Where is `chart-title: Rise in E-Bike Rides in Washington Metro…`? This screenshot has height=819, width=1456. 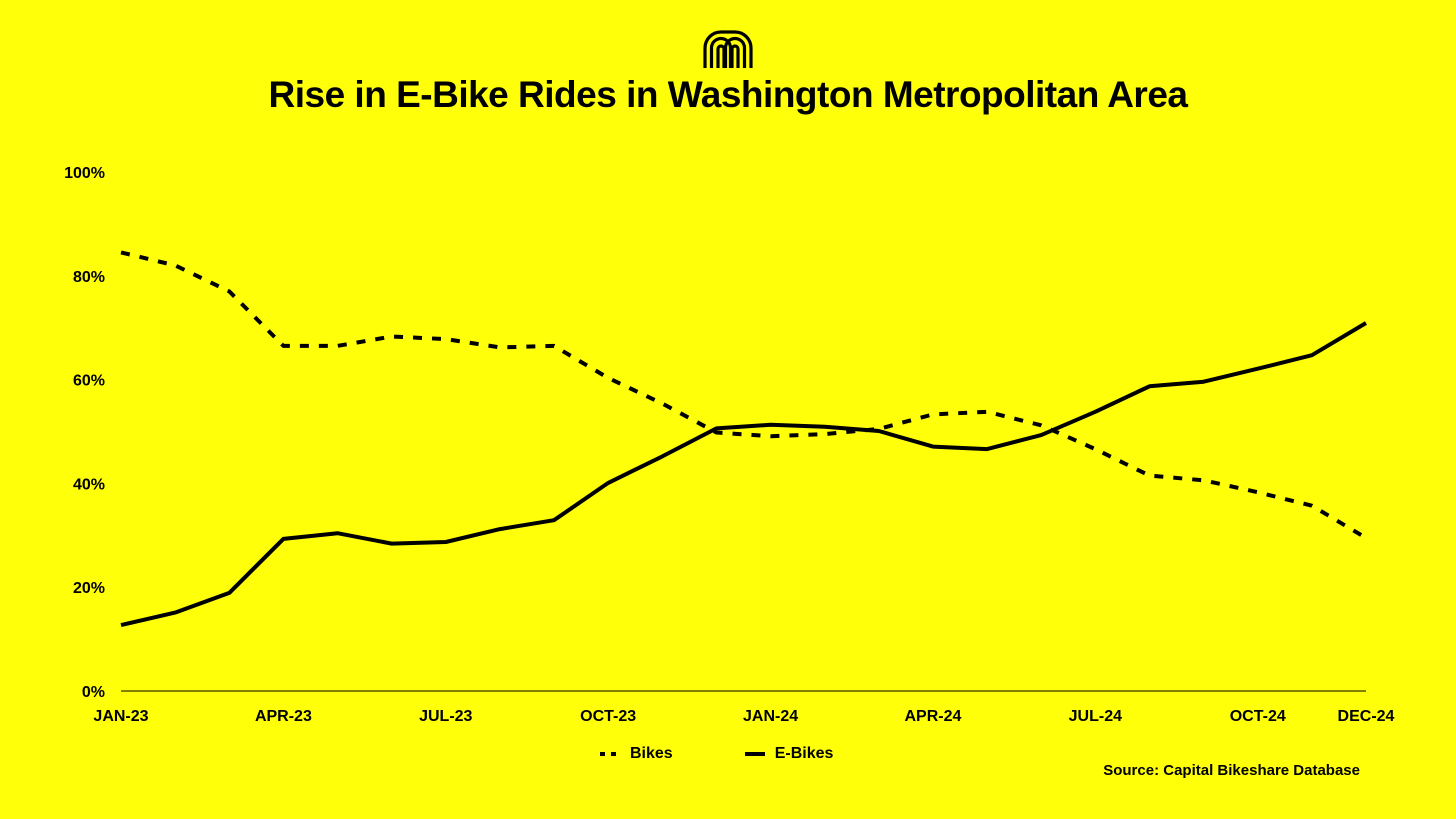 chart-title: Rise in E-Bike Rides in Washington Metro… is located at coordinates (728, 94).